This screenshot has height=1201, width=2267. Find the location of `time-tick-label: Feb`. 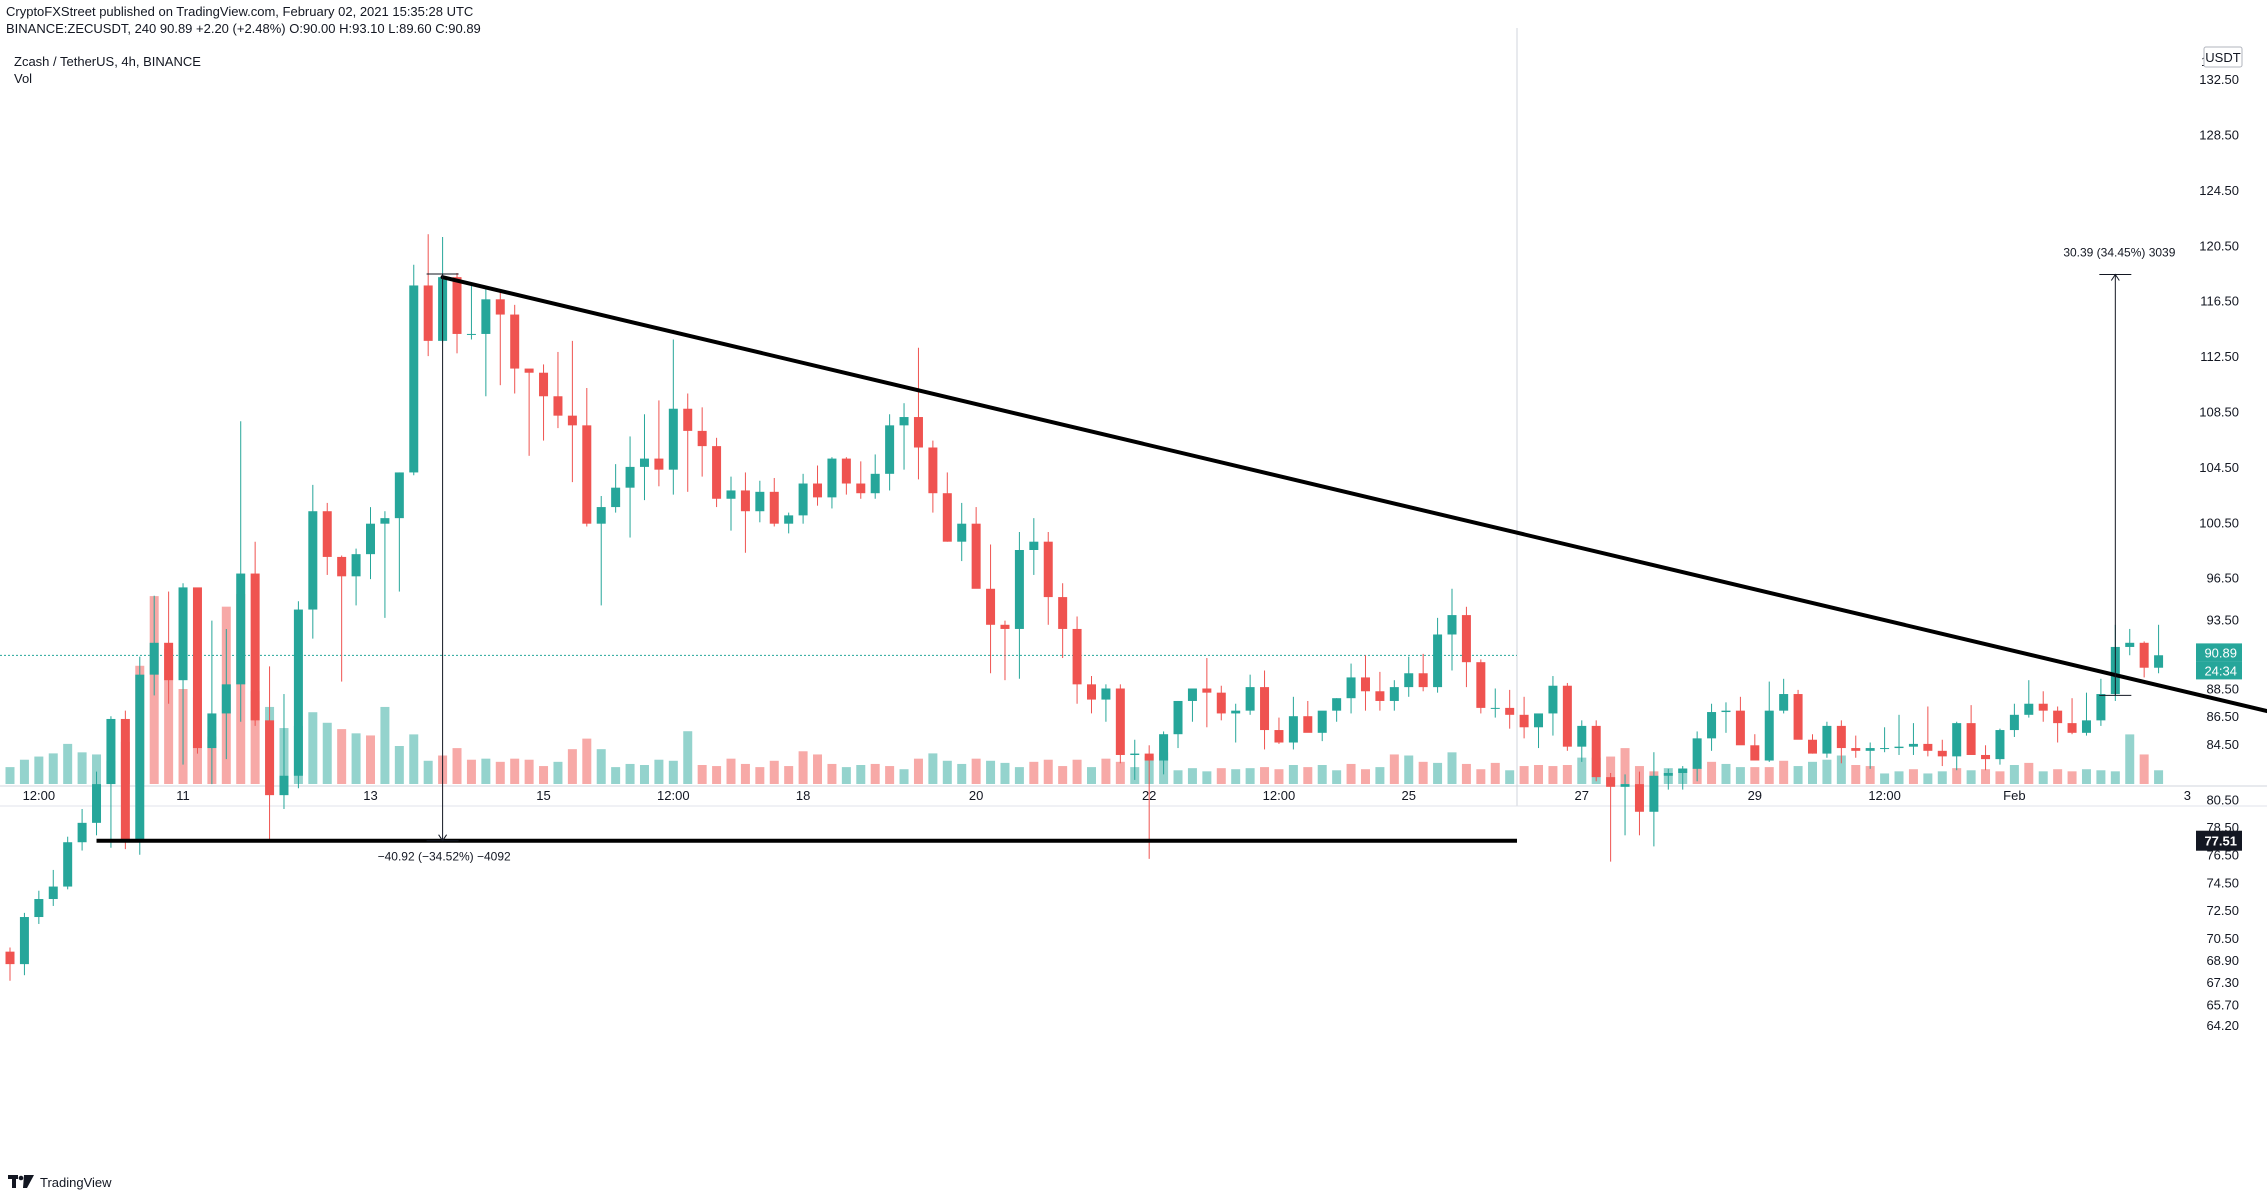

time-tick-label: Feb is located at coordinates (2014, 795).